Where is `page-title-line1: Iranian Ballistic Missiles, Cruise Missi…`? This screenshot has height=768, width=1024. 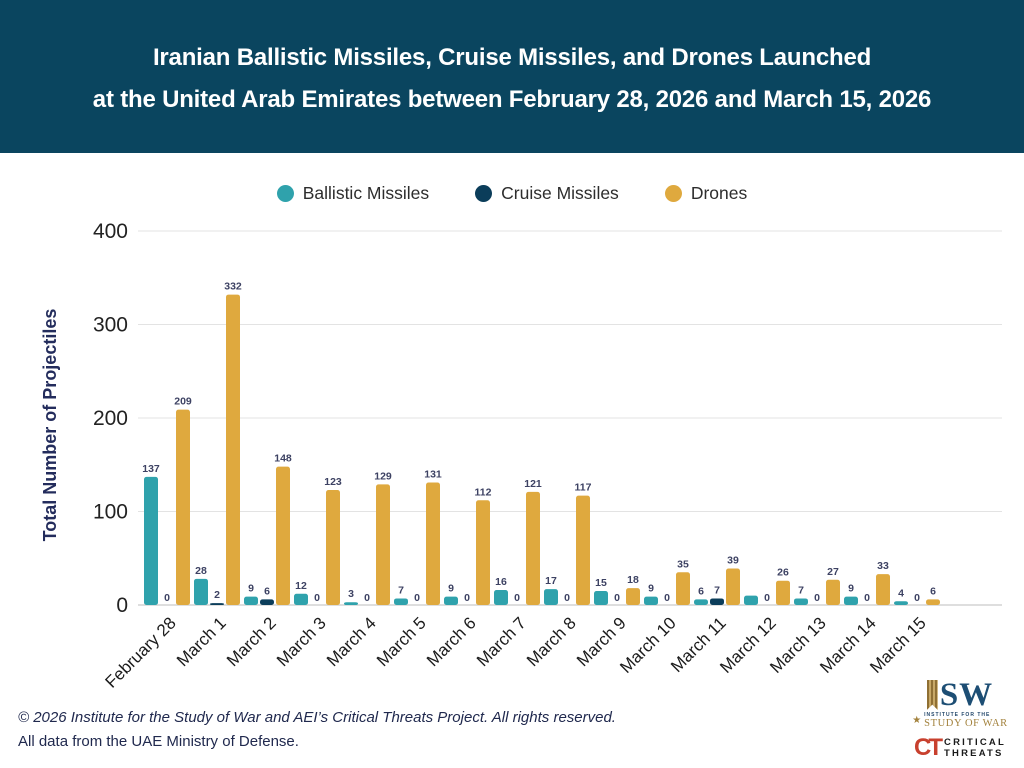 page-title-line1: Iranian Ballistic Missiles, Cruise Missi… is located at coordinates (512, 57).